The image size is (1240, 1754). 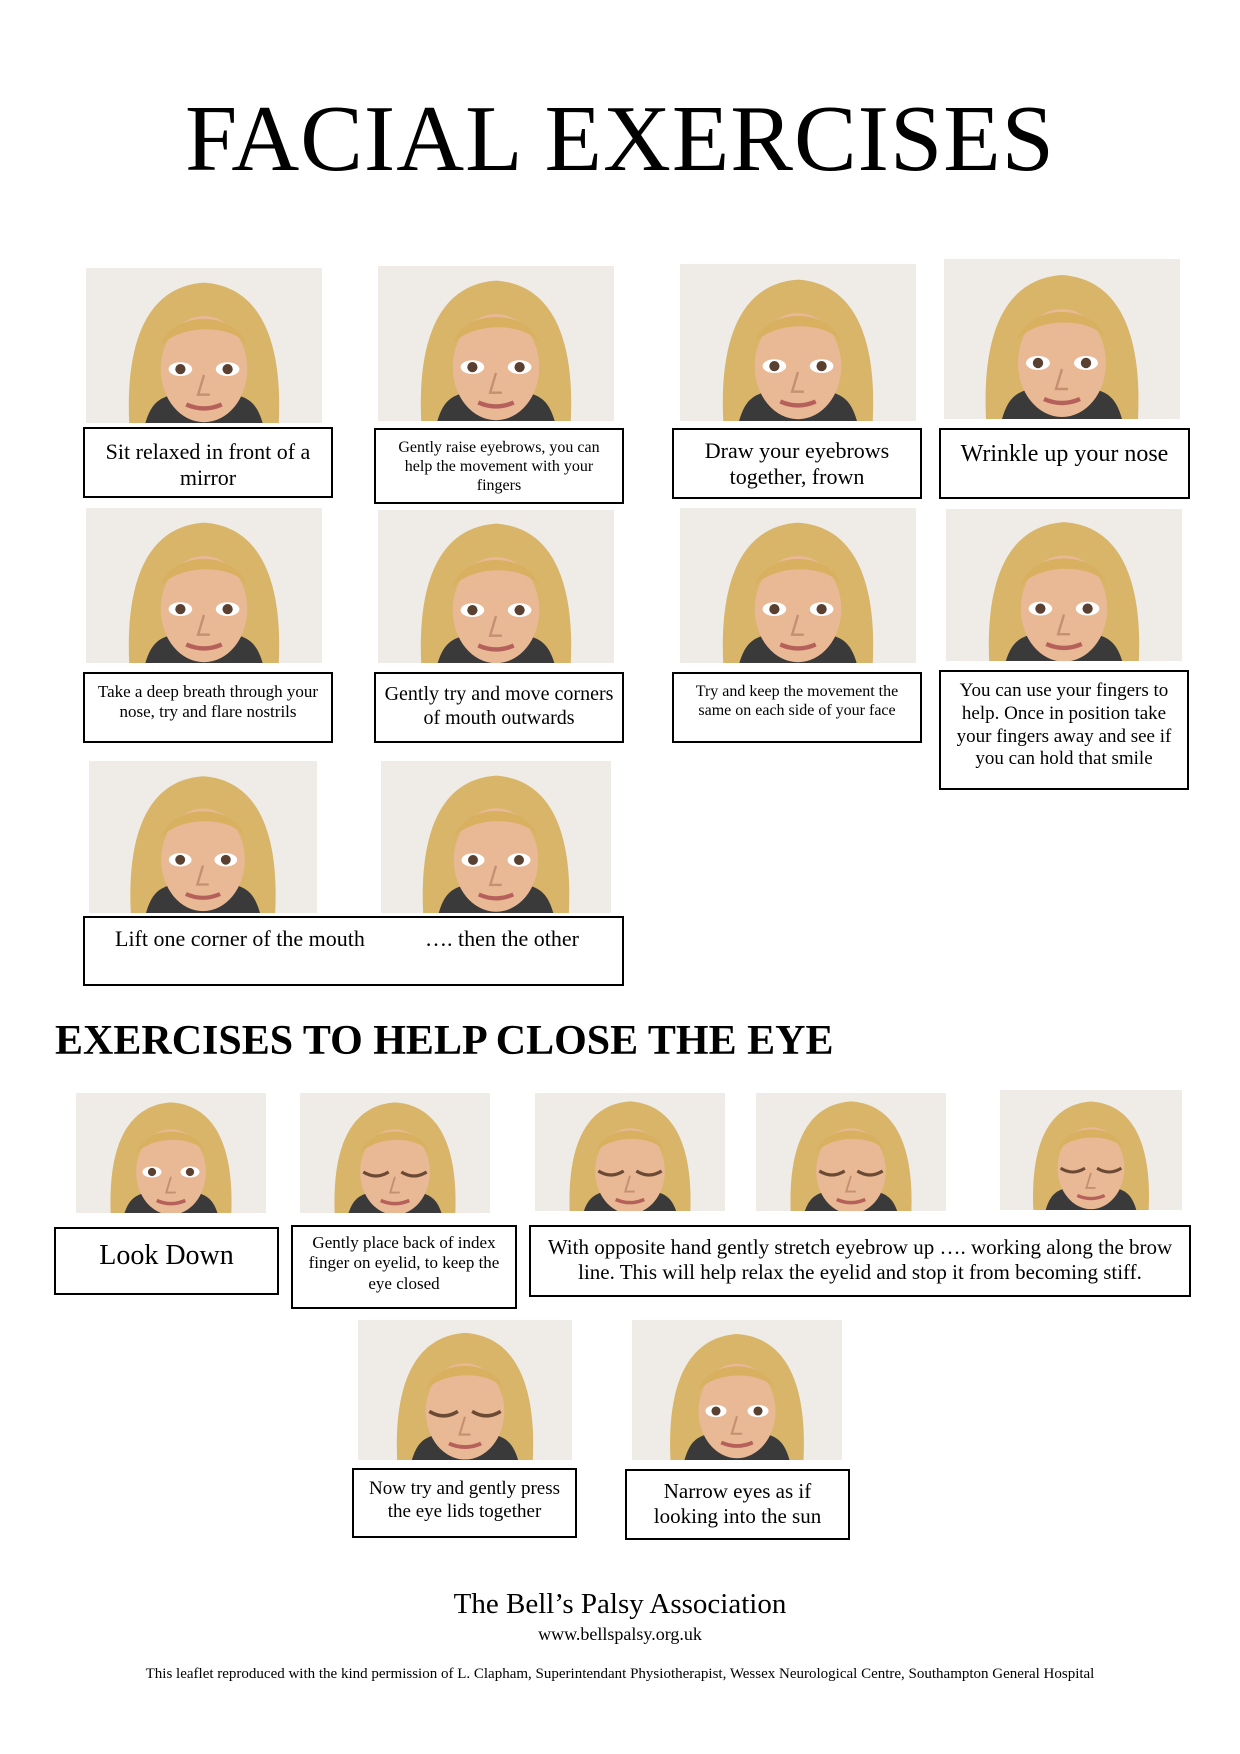 I want to click on exercise-photo-lift-one-corner, so click(x=203, y=837).